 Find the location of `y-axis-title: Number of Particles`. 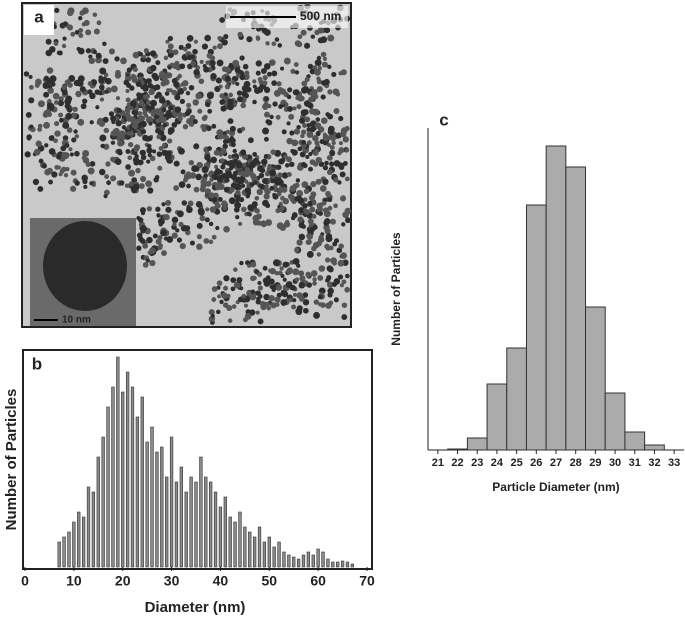

y-axis-title: Number of Particles is located at coordinates (11, 460).